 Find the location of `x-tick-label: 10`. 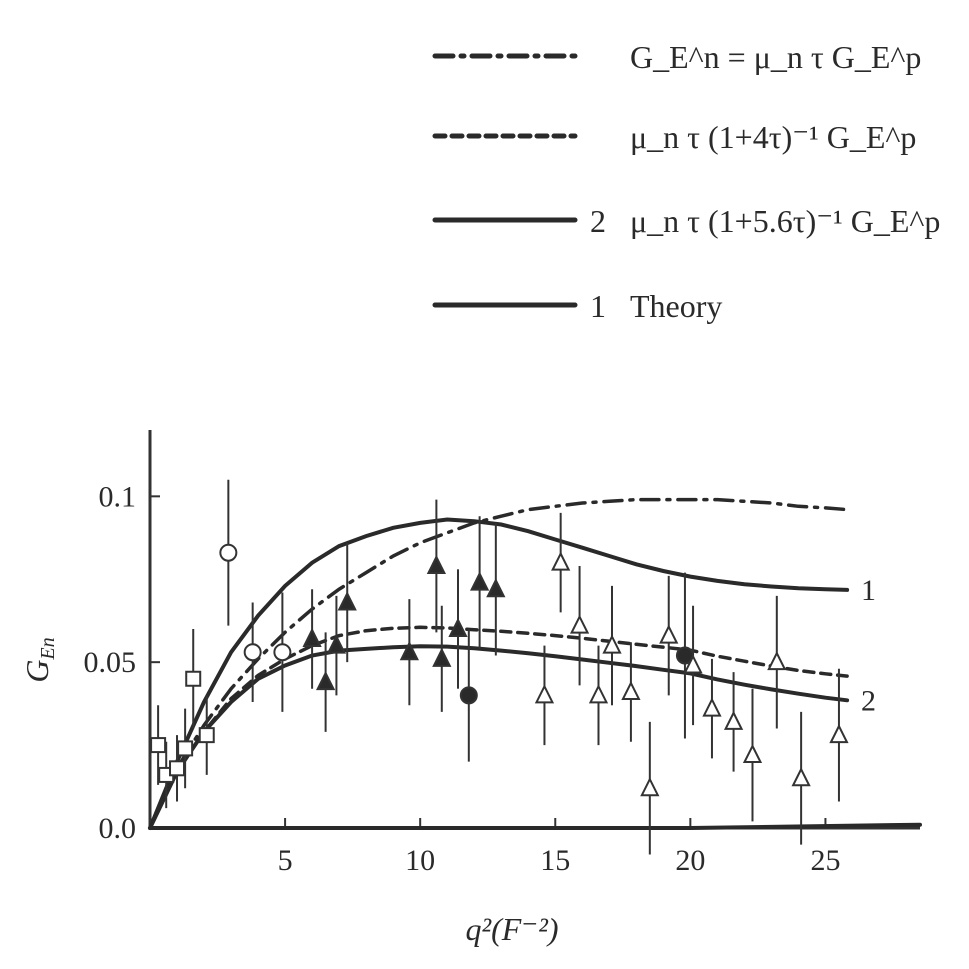

x-tick-label: 10 is located at coordinates (420, 860).